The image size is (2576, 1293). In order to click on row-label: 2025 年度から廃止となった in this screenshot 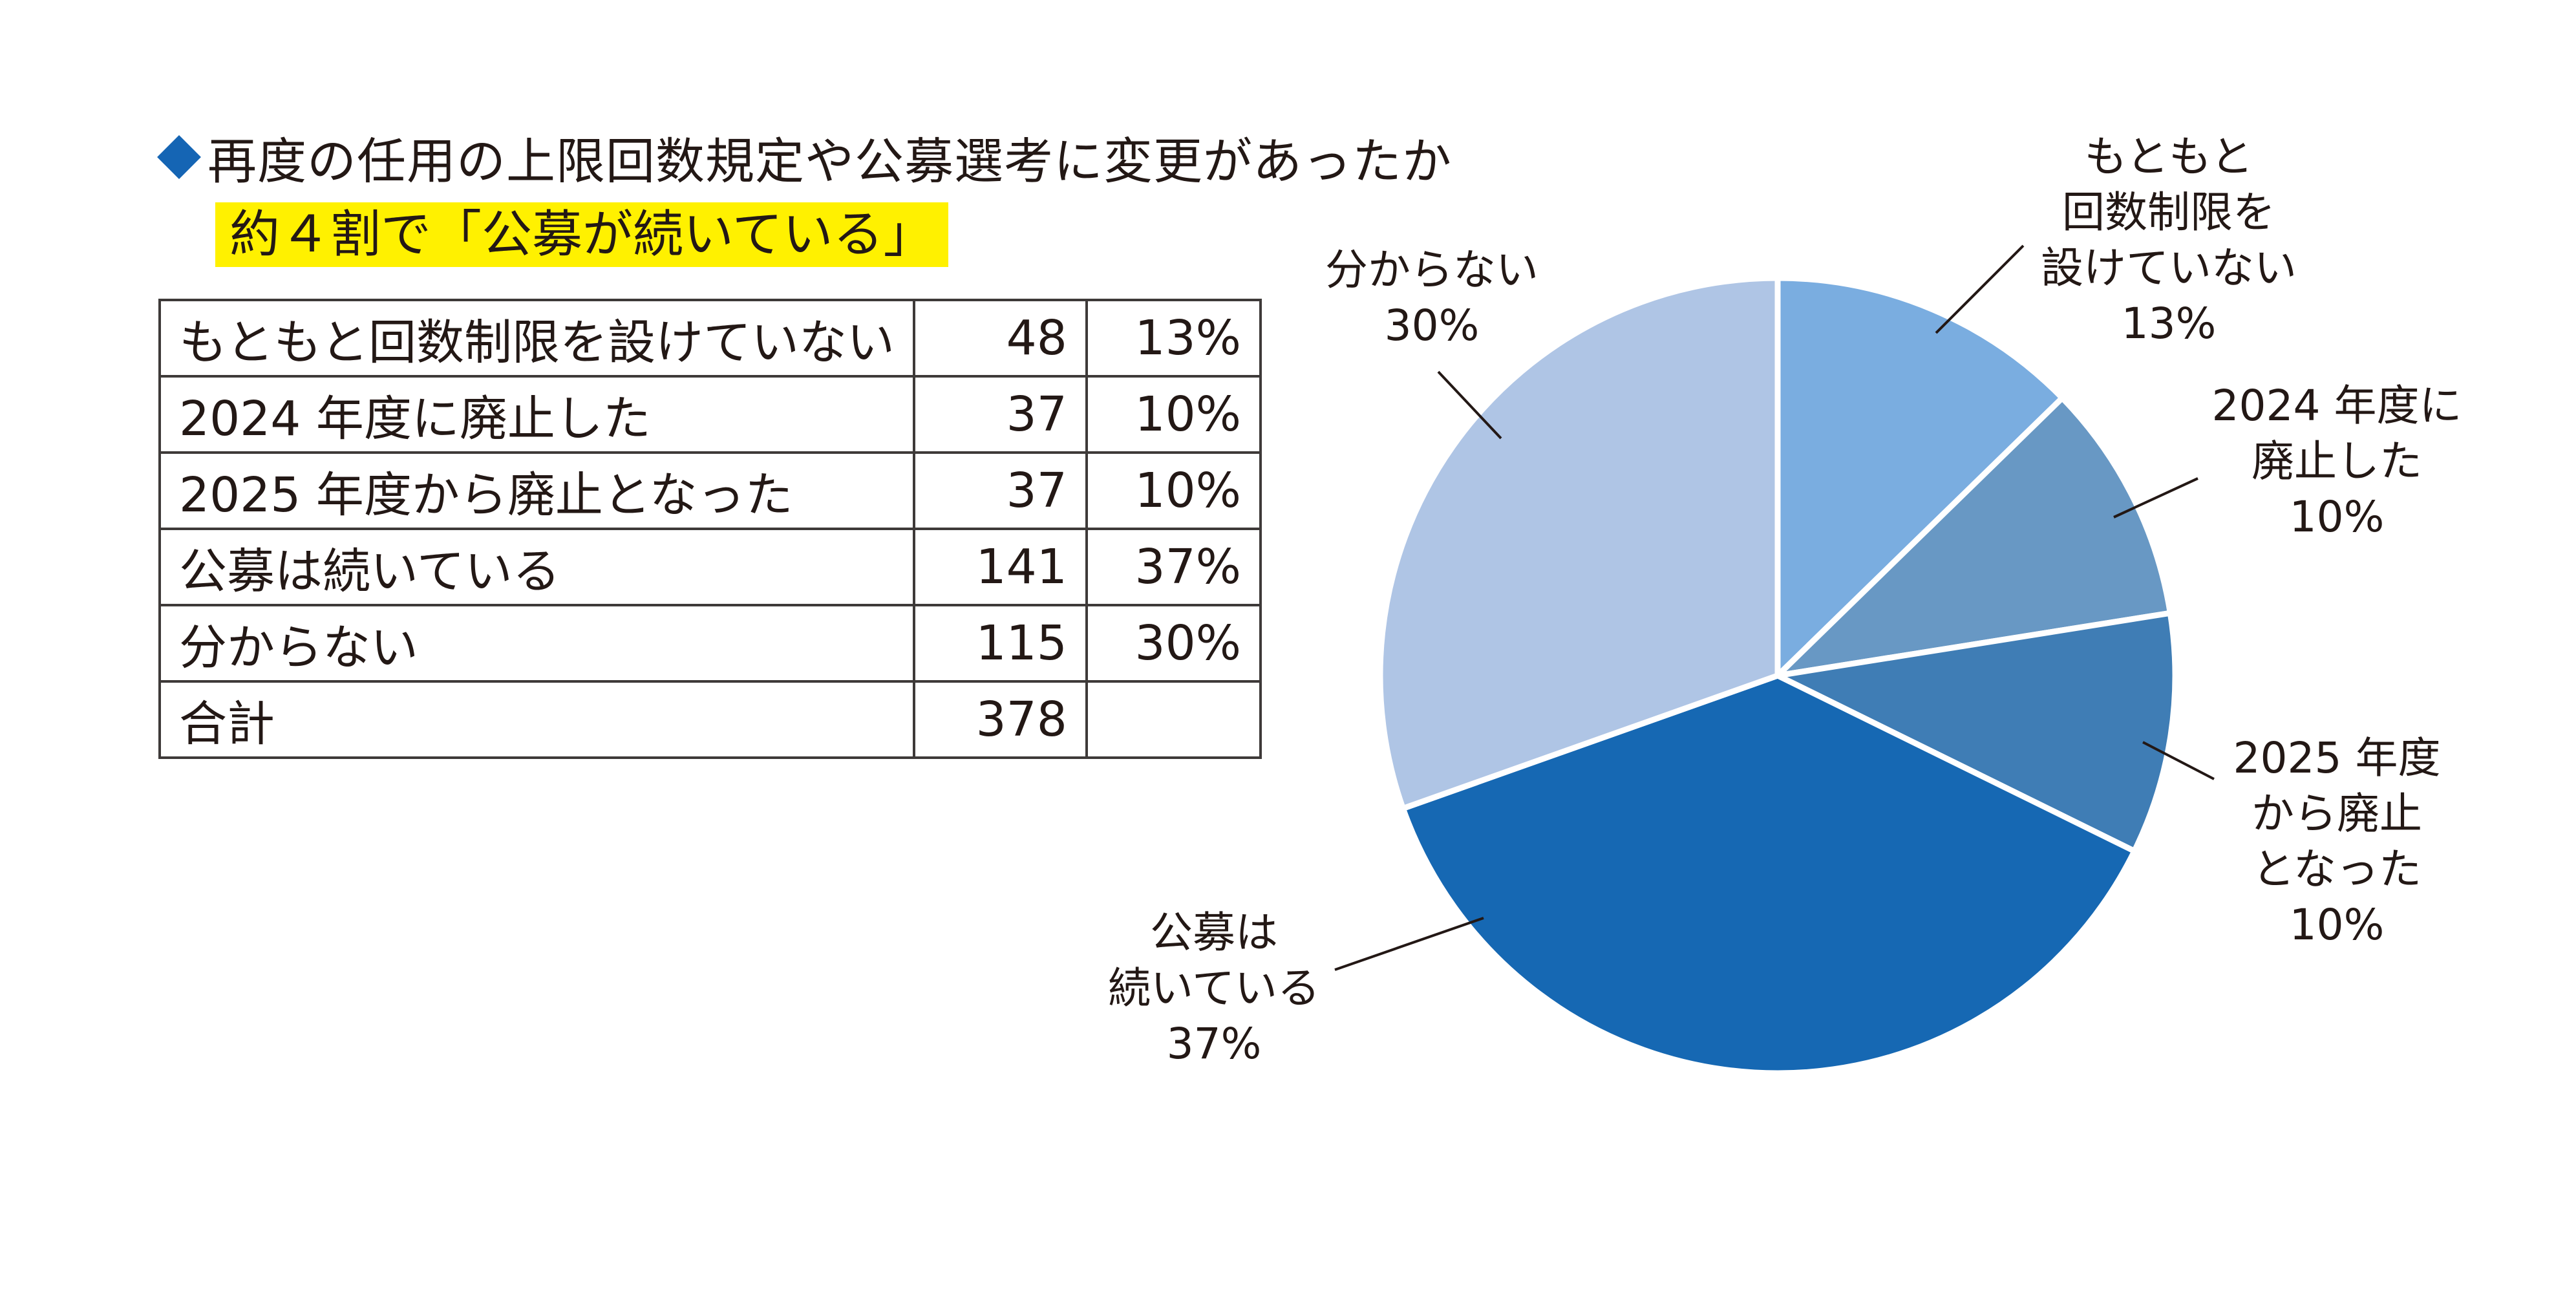, I will do `click(537, 490)`.